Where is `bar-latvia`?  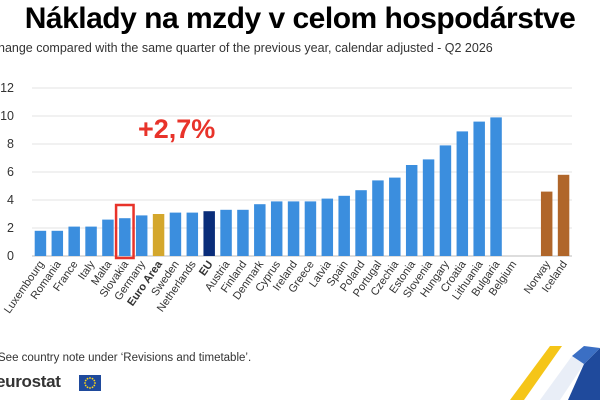
bar-latvia is located at coordinates (327, 227).